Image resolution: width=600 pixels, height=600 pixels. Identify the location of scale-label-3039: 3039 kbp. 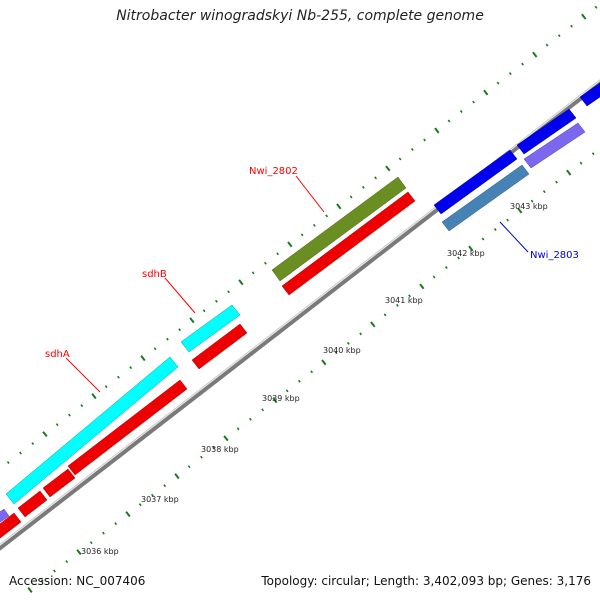
(281, 398).